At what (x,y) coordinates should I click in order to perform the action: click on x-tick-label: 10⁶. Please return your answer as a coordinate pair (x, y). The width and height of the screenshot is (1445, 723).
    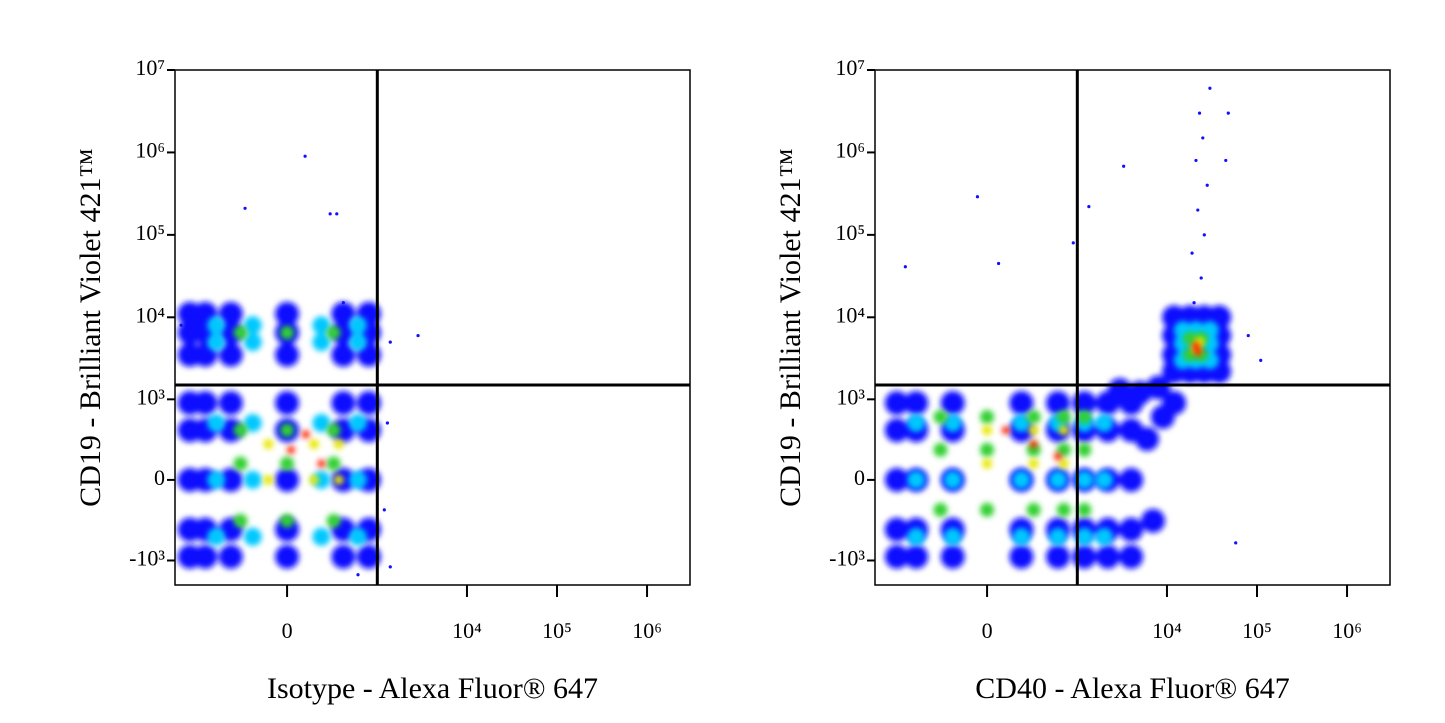
    Looking at the image, I should click on (647, 630).